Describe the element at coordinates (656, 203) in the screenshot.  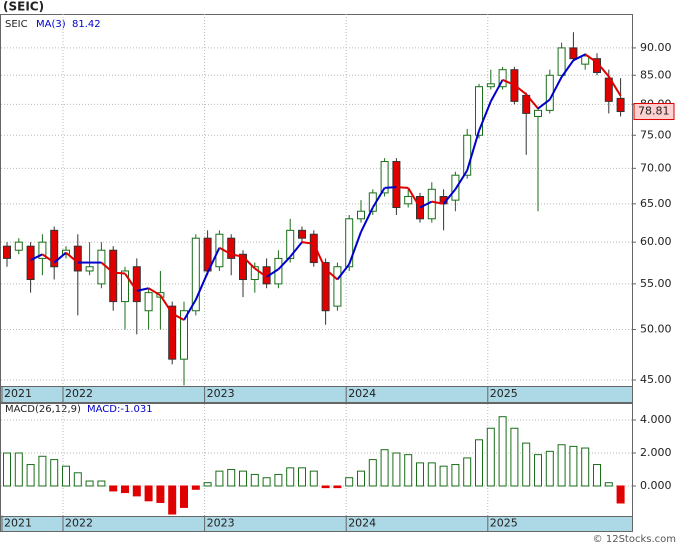
I see `y-tick-label: 65.00` at that location.